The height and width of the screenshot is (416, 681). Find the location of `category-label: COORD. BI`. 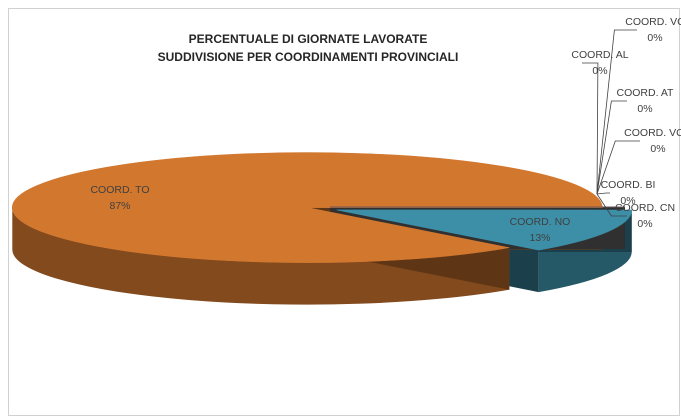

category-label: COORD. BI is located at coordinates (628, 185).